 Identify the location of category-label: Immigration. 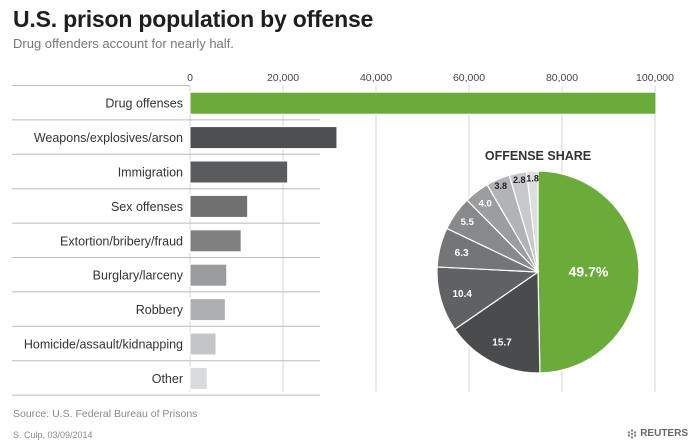
(150, 173).